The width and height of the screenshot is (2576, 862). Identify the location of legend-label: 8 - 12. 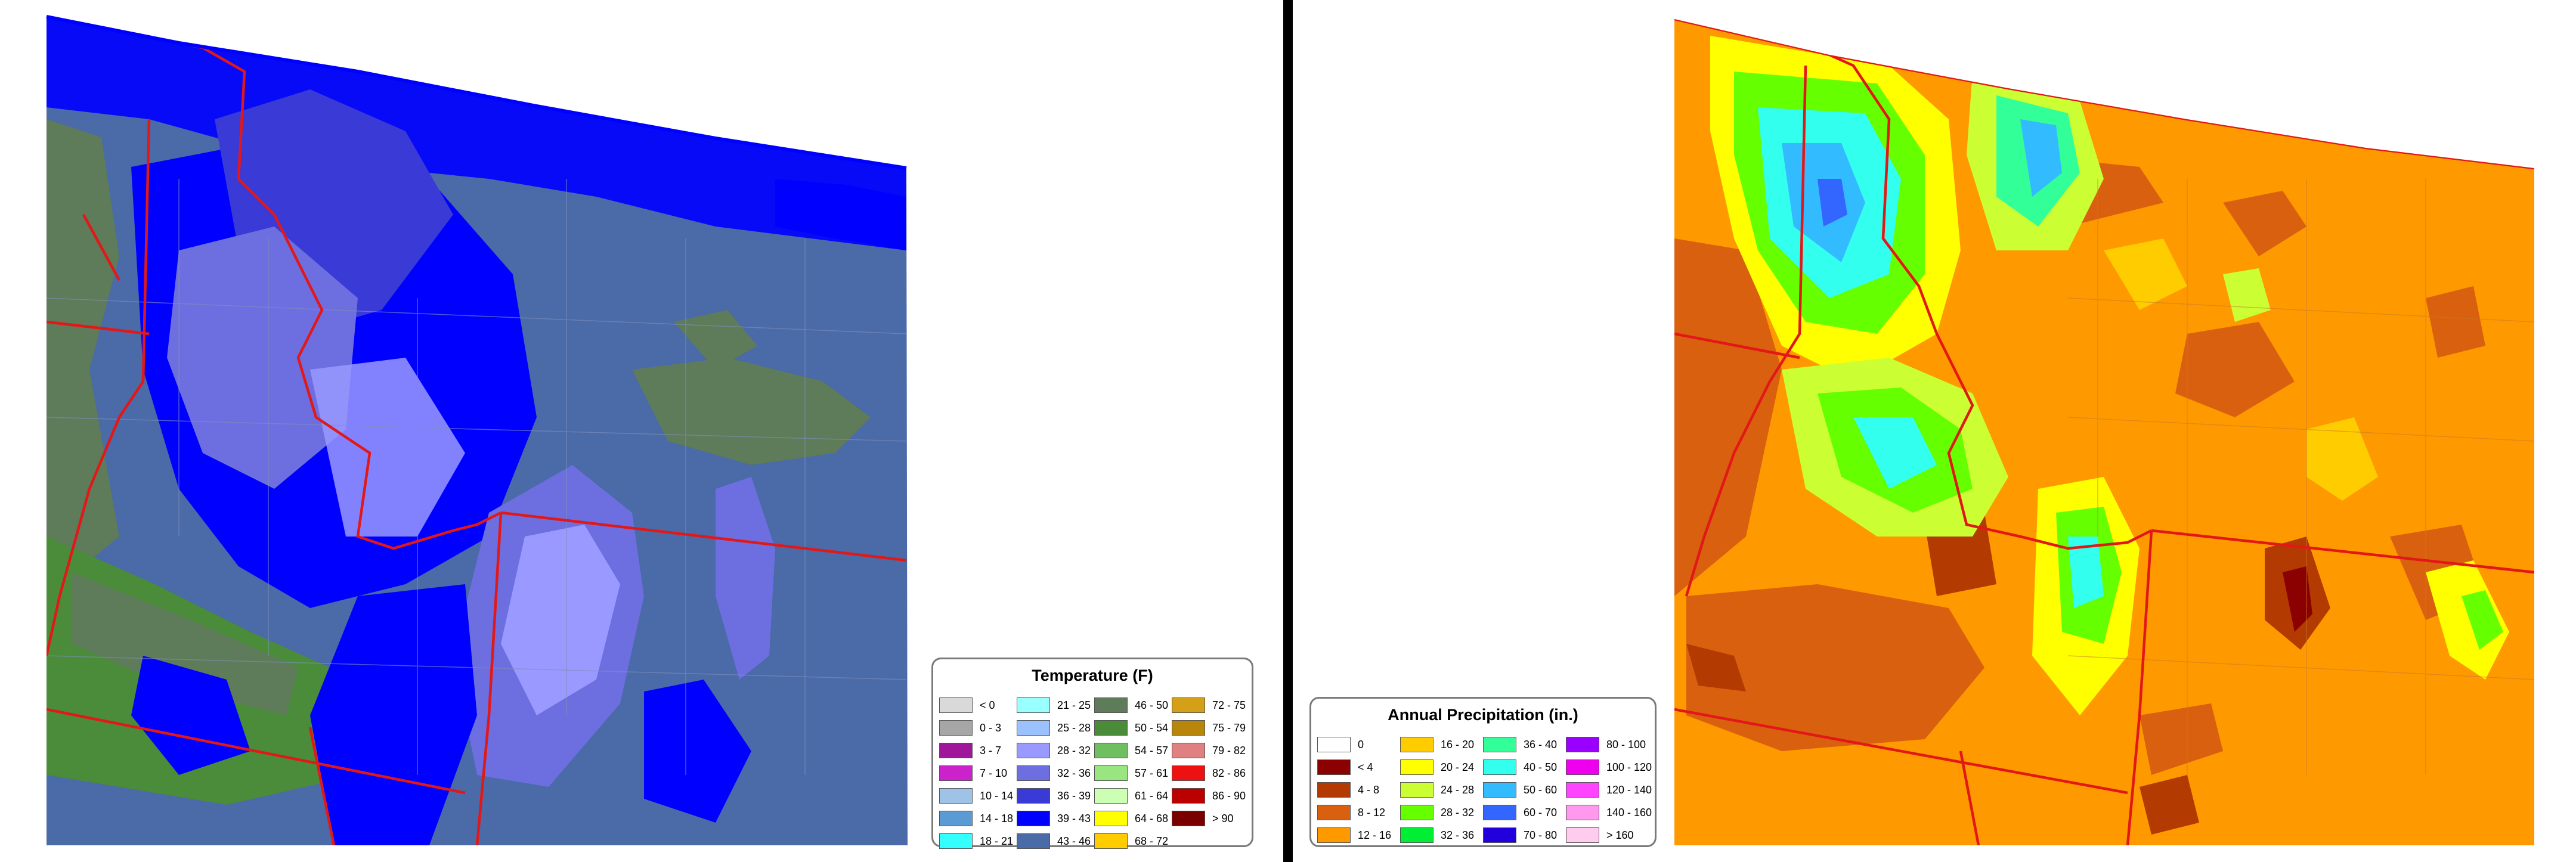
(1372, 812).